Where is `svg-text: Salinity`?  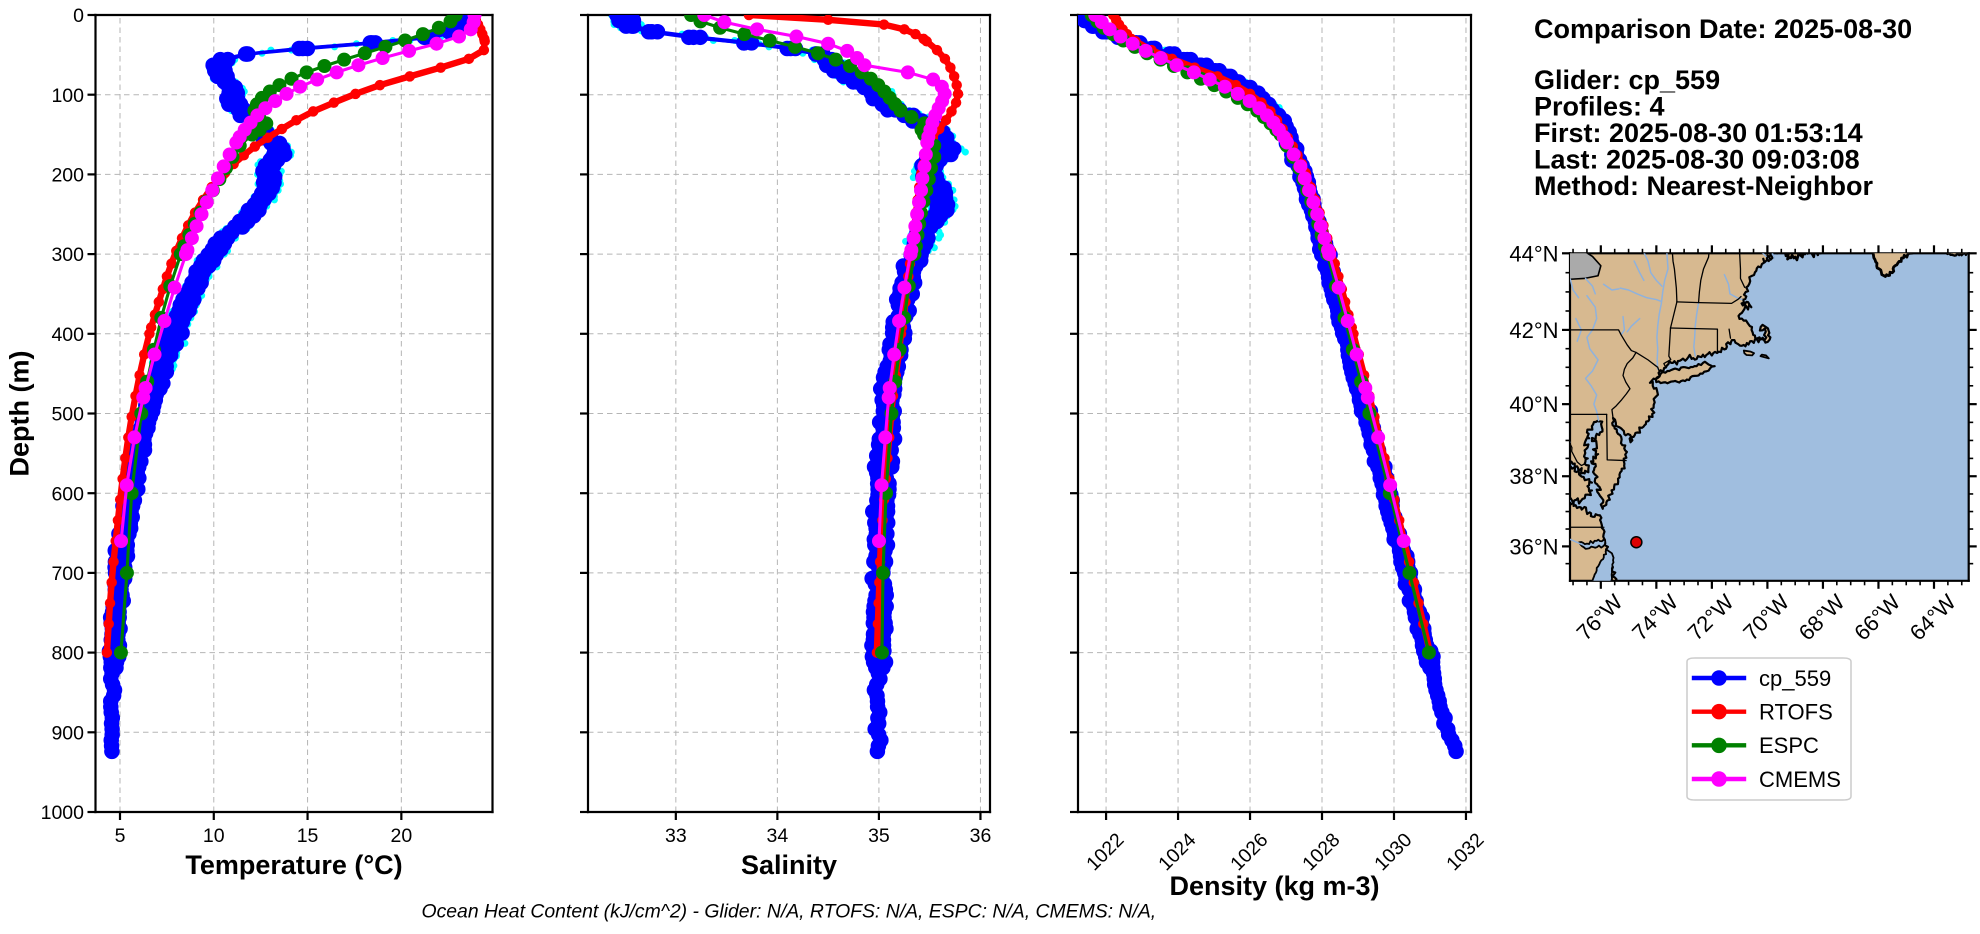 svg-text: Salinity is located at coordinates (789, 865).